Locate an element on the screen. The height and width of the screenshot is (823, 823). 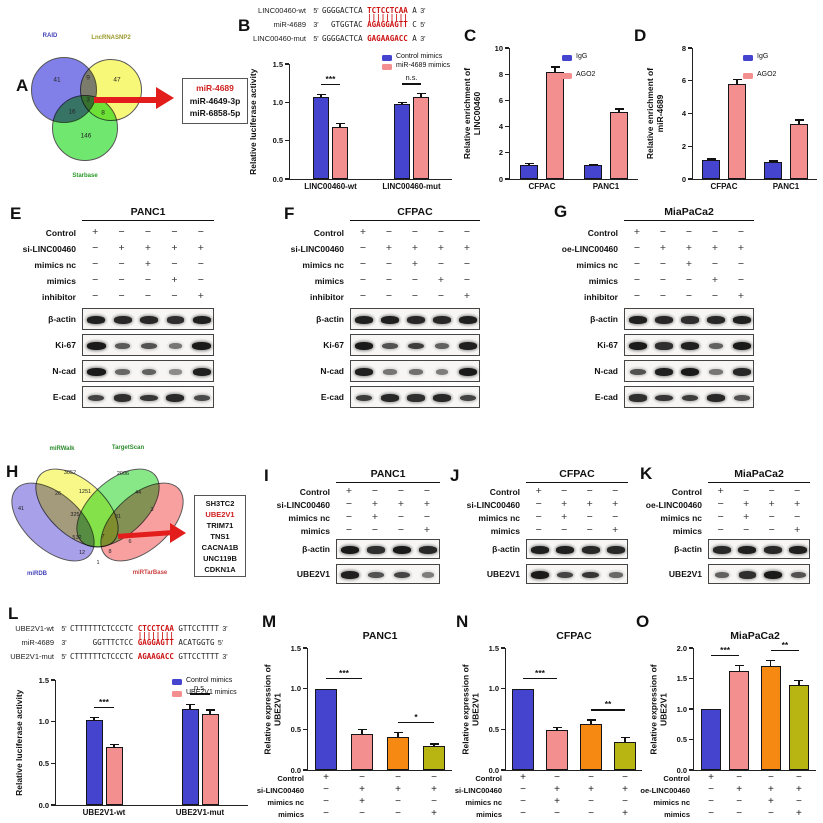
sequence-text: |||||||| is located at coordinates (122, 635).